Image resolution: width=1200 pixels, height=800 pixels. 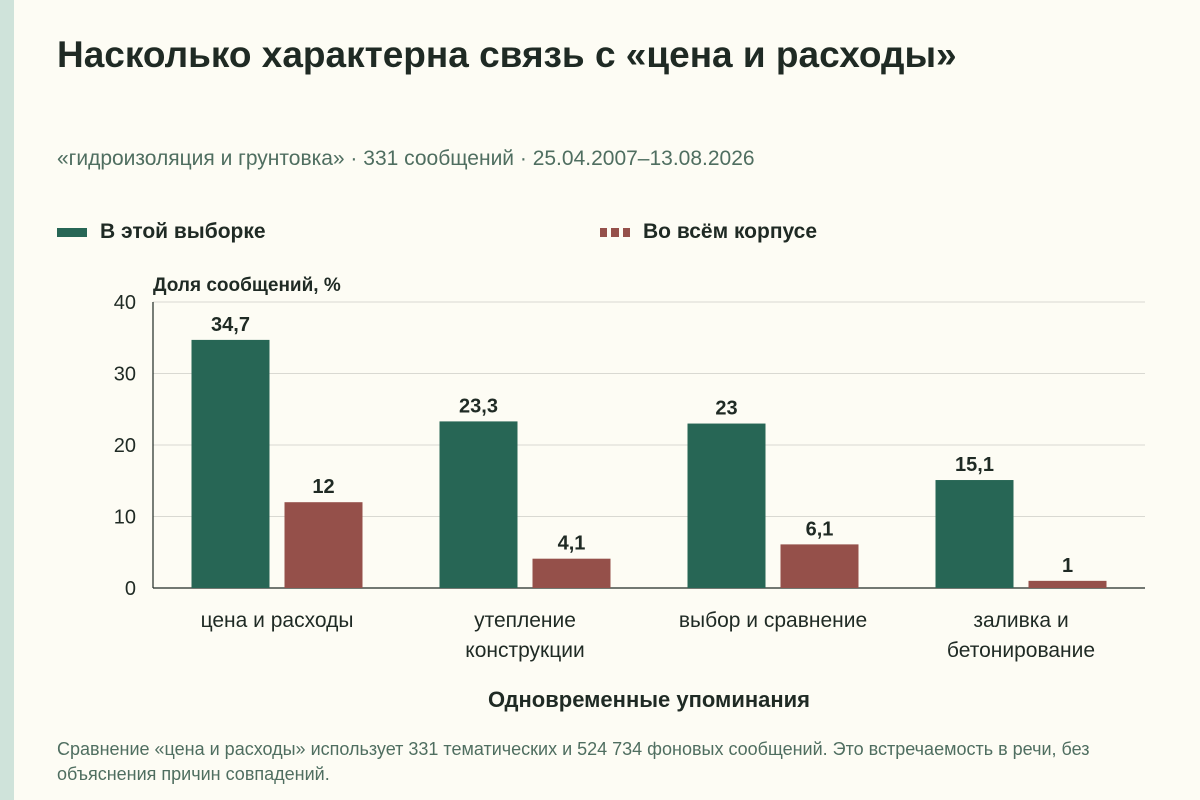 What do you see at coordinates (125, 518) in the screenshot?
I see `y-tick-label: 10` at bounding box center [125, 518].